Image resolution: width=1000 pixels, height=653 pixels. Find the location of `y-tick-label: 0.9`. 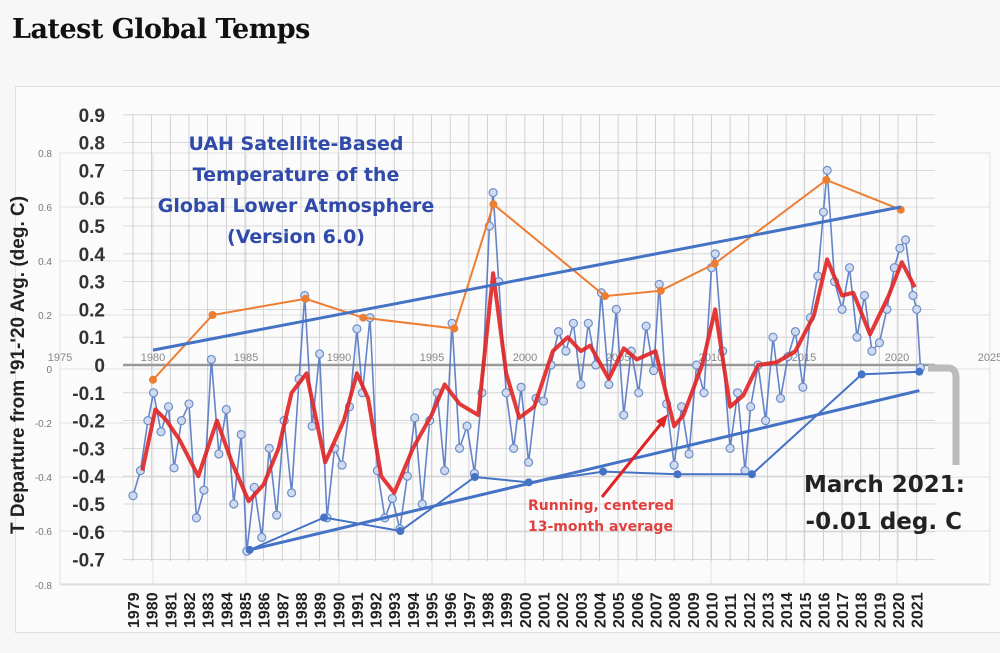

y-tick-label: 0.9 is located at coordinates (92, 116).